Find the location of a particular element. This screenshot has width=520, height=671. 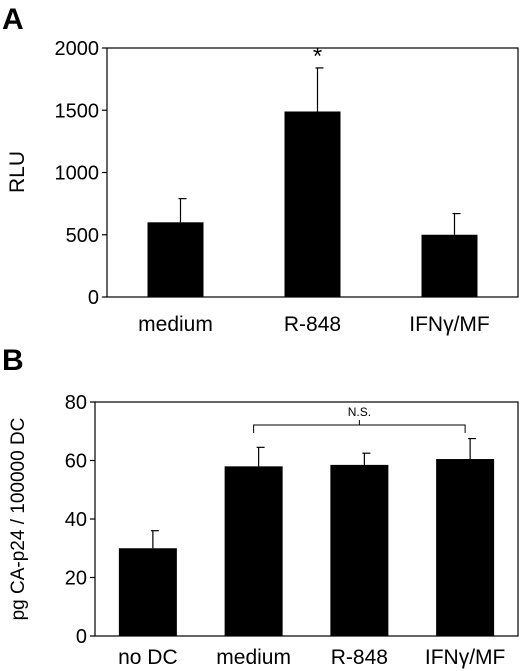

panel-a-y-tick-label: 1500 is located at coordinates (77, 111).